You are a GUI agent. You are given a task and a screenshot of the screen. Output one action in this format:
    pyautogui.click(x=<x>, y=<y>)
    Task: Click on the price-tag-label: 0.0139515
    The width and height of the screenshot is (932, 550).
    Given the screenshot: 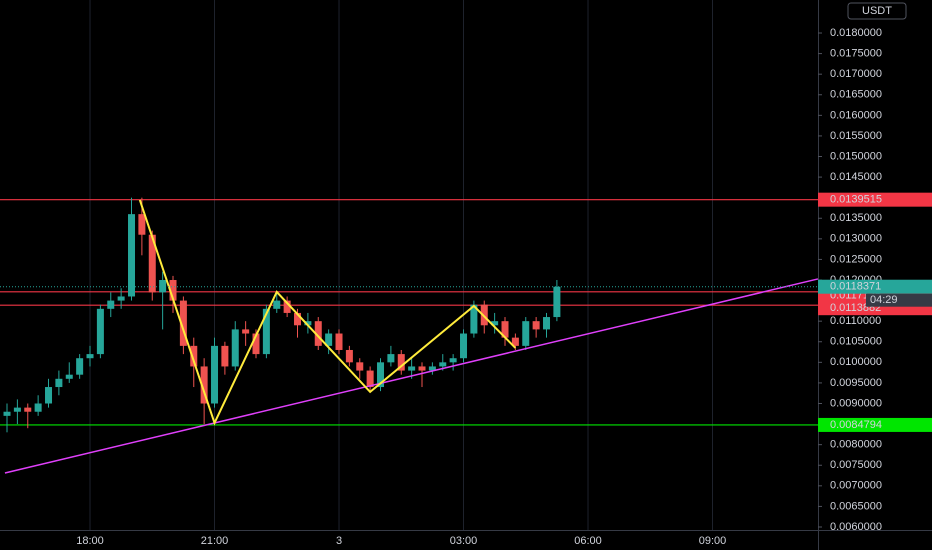 What is the action you would take?
    pyautogui.click(x=856, y=200)
    